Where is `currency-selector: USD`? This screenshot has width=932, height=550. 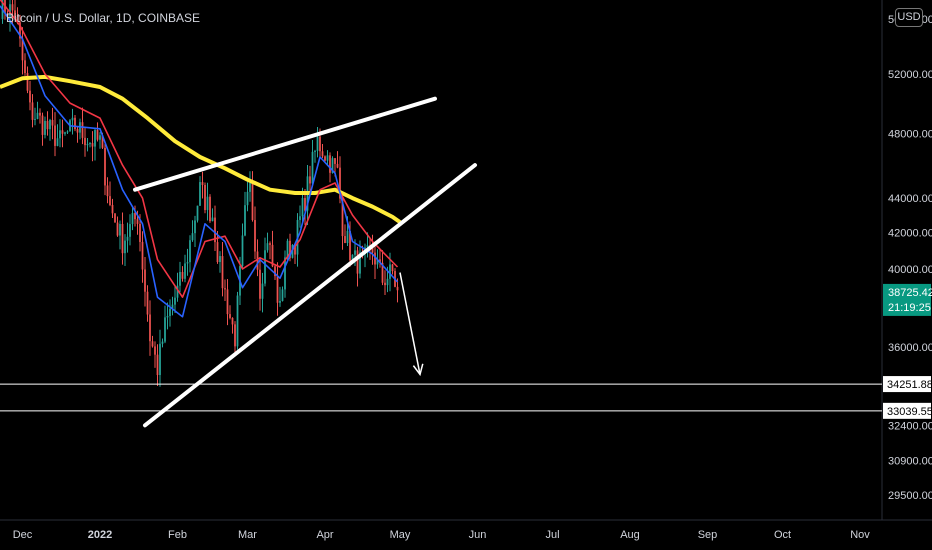
currency-selector: USD is located at coordinates (909, 17).